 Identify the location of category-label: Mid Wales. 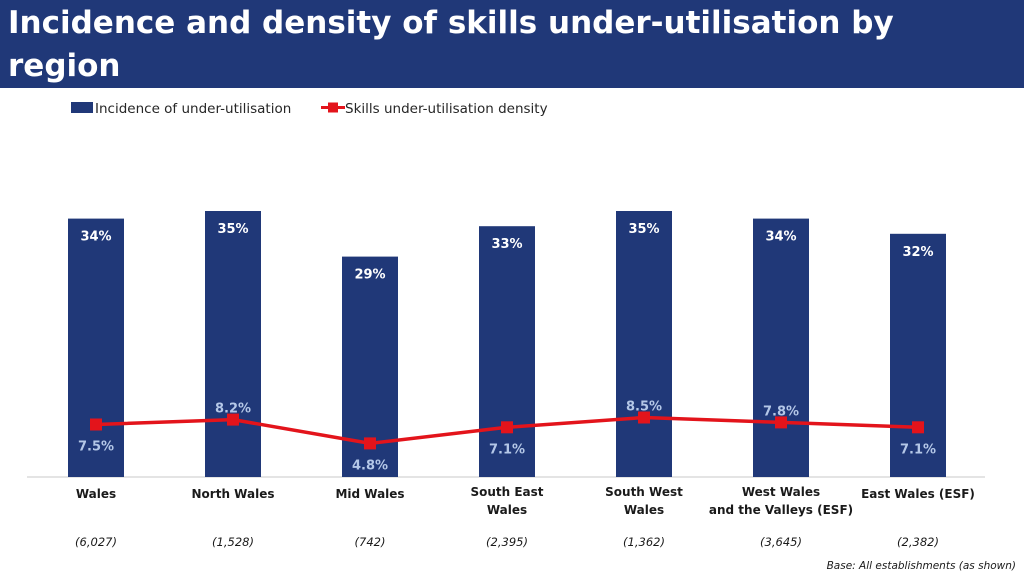
(369, 494).